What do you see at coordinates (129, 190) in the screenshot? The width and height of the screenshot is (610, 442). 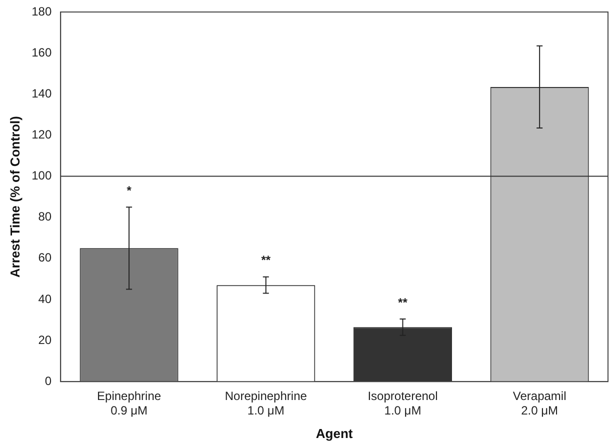 I see `annotation: *` at bounding box center [129, 190].